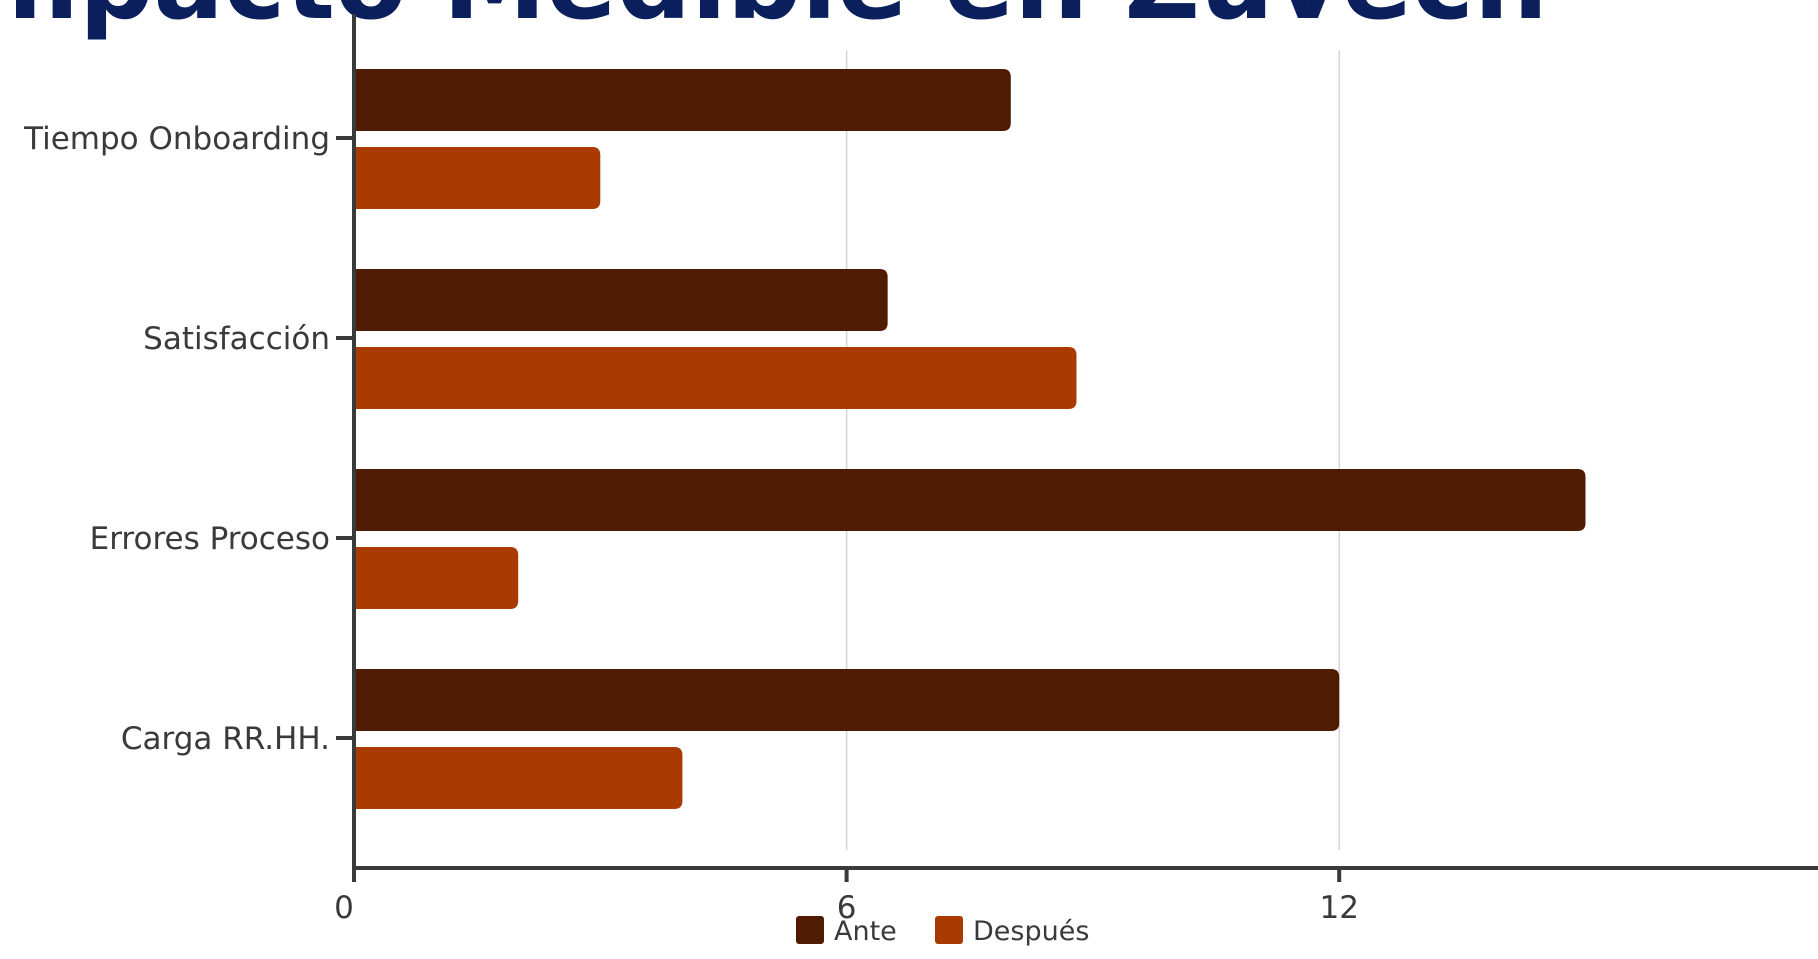 The width and height of the screenshot is (1818, 959). I want to click on chart-title: Impacto Medible en Zuvecn, so click(774, 21).